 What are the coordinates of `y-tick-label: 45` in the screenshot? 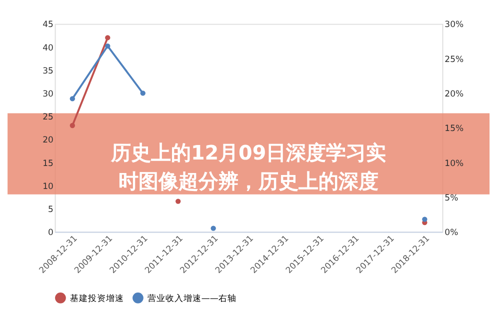 It's located at (48, 25).